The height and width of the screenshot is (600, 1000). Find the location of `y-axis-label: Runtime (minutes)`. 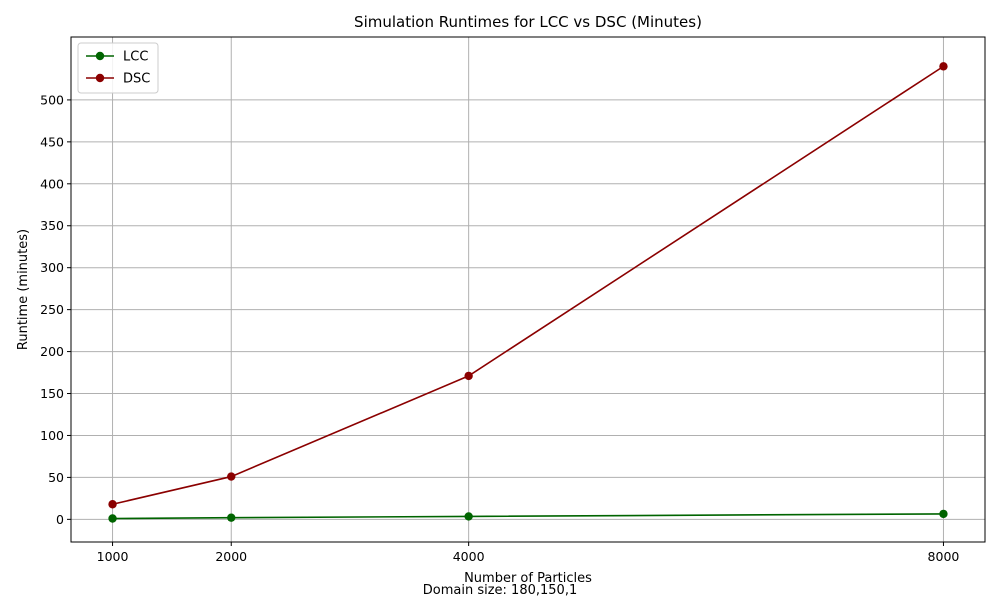

y-axis-label: Runtime (minutes) is located at coordinates (23, 289).